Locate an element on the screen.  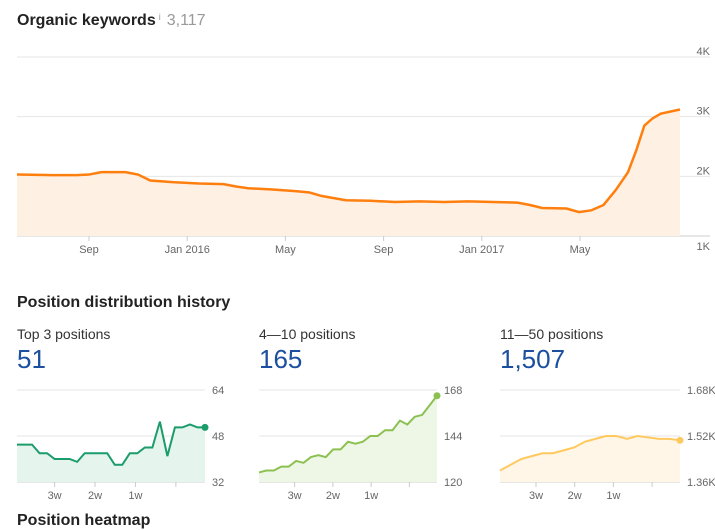
y-tick-label: 144 is located at coordinates (453, 437).